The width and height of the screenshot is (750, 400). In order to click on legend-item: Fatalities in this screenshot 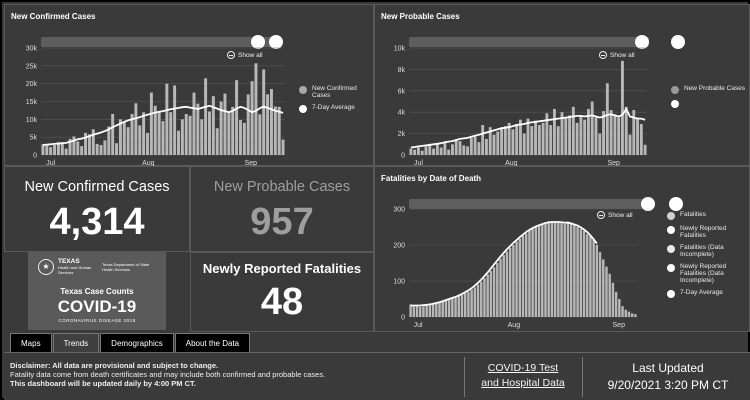, I will do `click(707, 215)`.